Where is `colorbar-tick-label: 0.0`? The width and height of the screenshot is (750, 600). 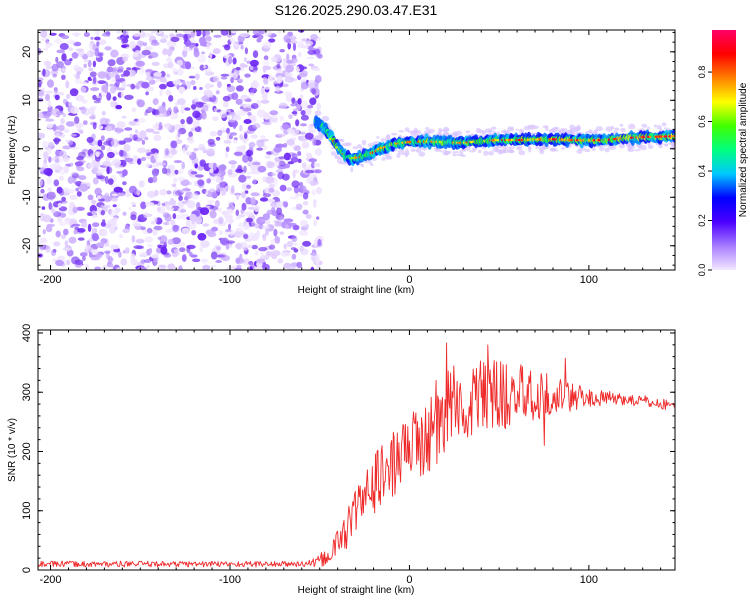
colorbar-tick-label: 0.0 is located at coordinates (702, 270).